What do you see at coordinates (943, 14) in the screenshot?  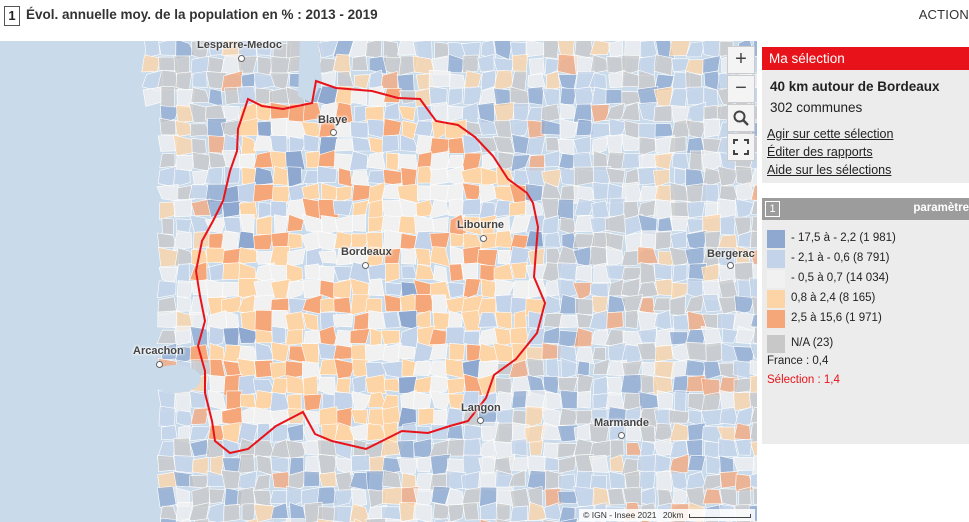 I see `actions-menu: ACTION` at bounding box center [943, 14].